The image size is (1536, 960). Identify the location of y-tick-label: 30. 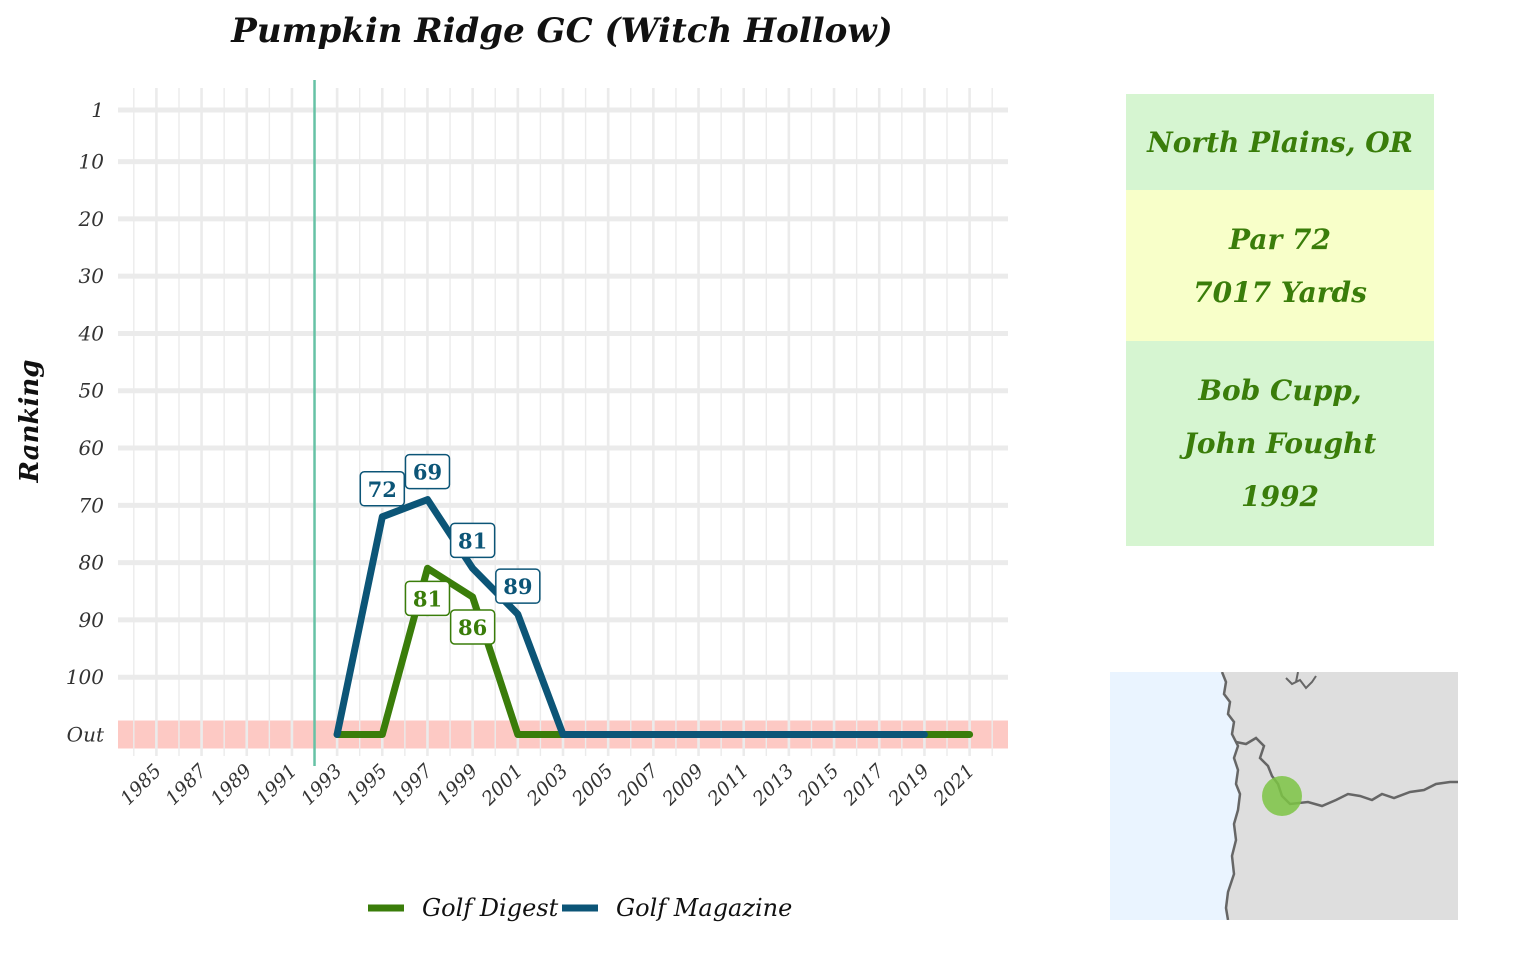
(92, 276).